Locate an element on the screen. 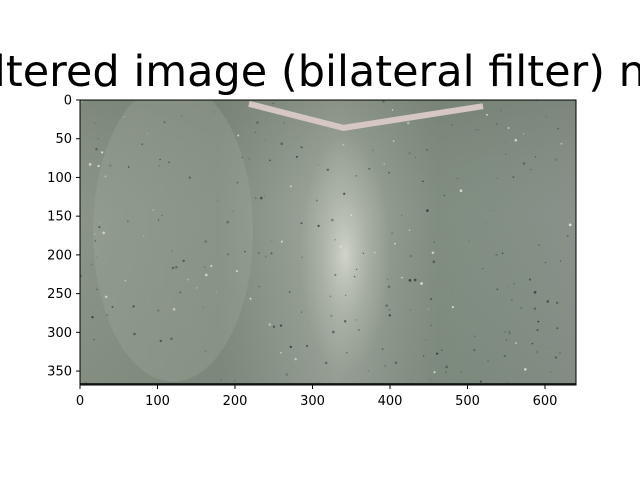 Image resolution: width=640 pixels, height=480 pixels. x-tick-label: 400 is located at coordinates (390, 401).